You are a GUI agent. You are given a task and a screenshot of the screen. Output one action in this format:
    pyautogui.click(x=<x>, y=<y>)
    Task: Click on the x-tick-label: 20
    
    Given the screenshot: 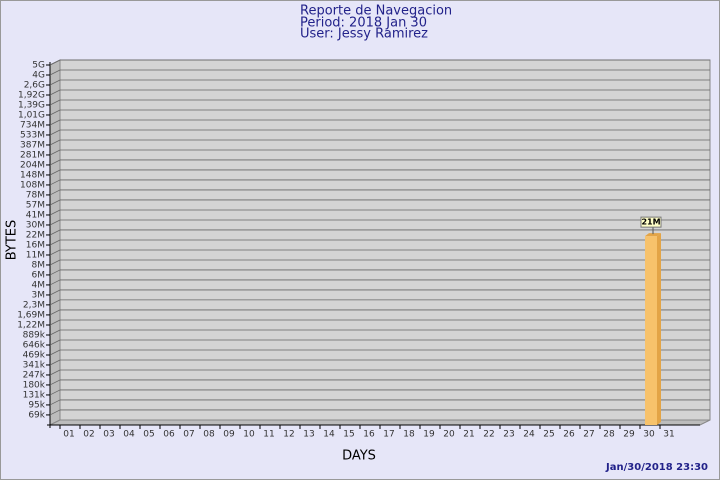 What is the action you would take?
    pyautogui.click(x=449, y=435)
    